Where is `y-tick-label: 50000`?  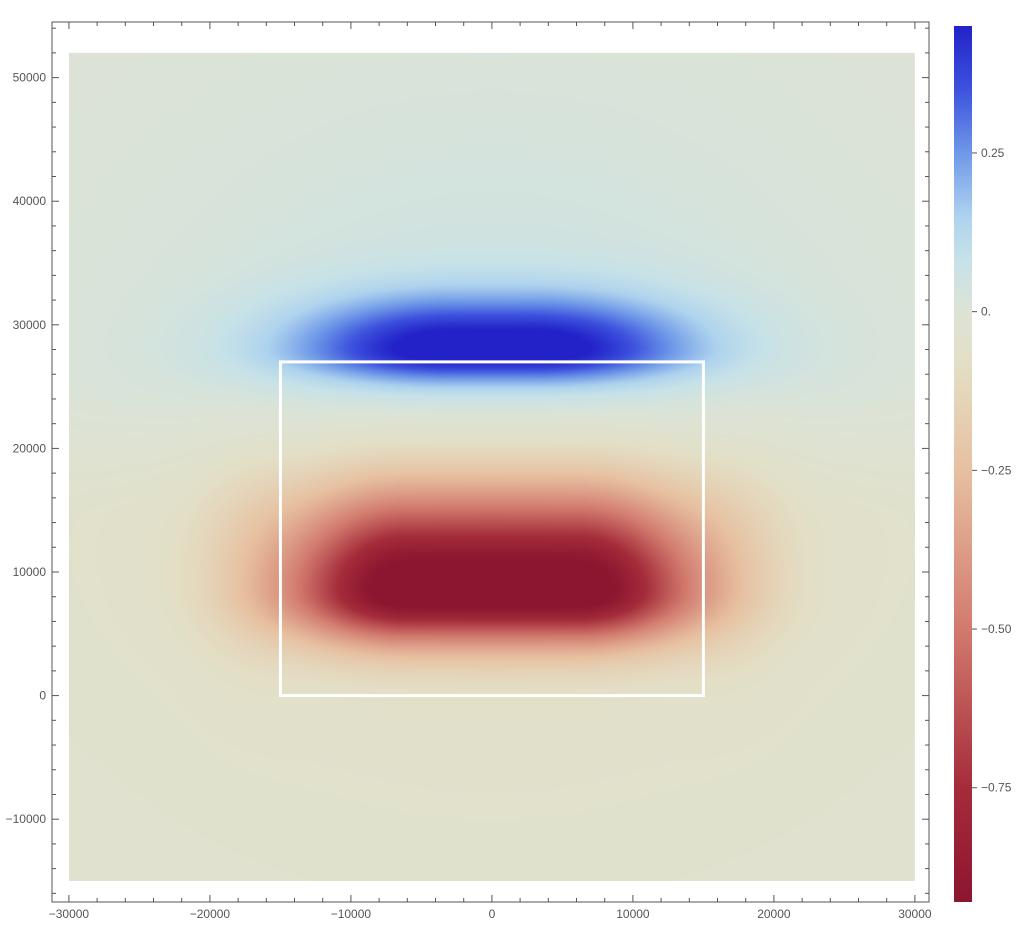
y-tick-label: 50000 is located at coordinates (30, 78).